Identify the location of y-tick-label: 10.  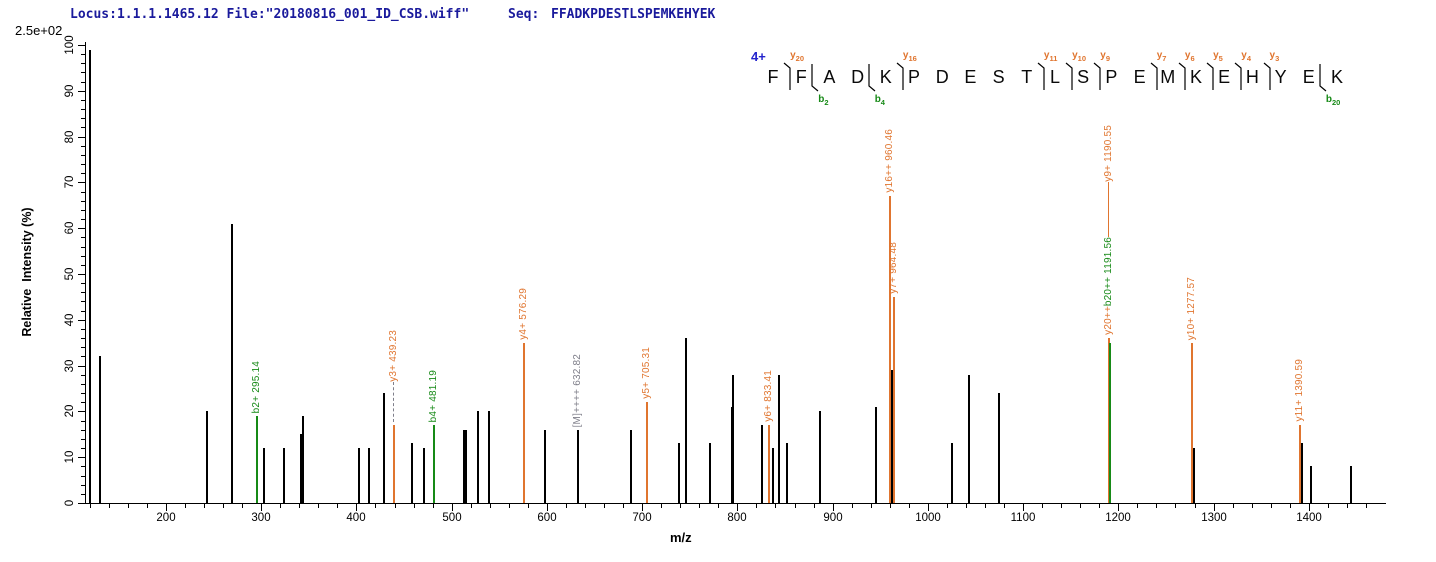
(70, 457).